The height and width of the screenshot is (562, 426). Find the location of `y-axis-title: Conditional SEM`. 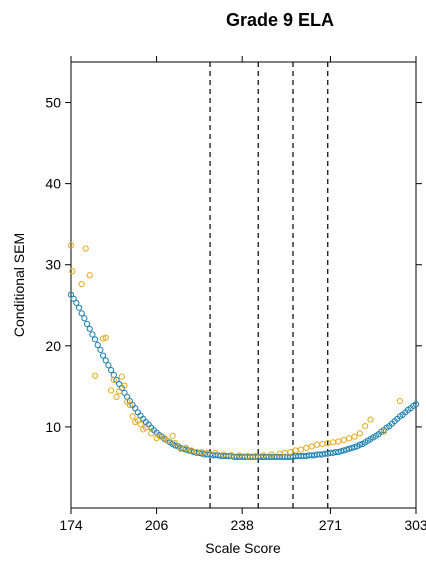

y-axis-title: Conditional SEM is located at coordinates (19, 285).